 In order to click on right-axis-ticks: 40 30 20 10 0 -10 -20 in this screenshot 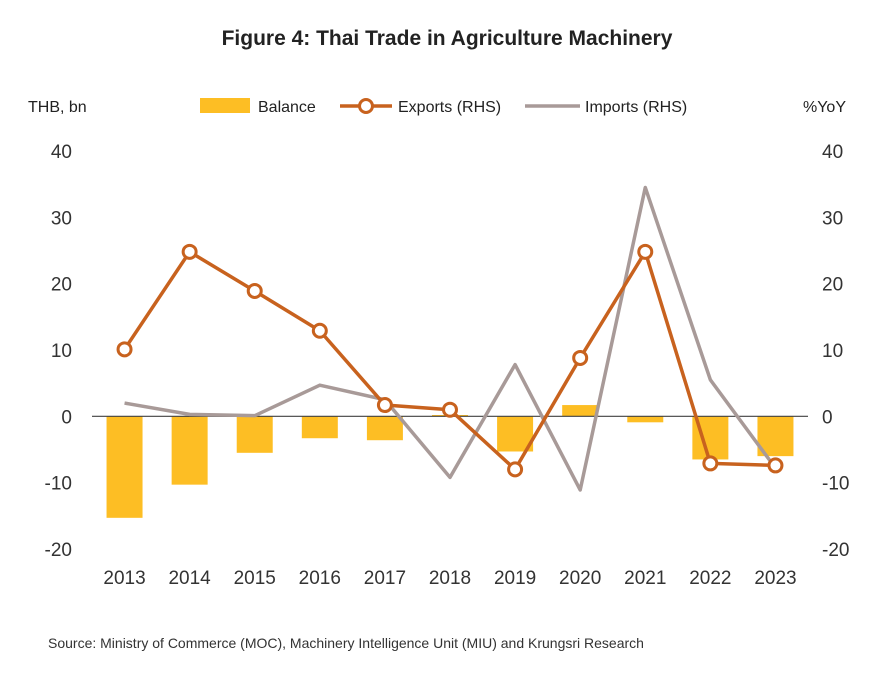, I will do `click(835, 351)`.